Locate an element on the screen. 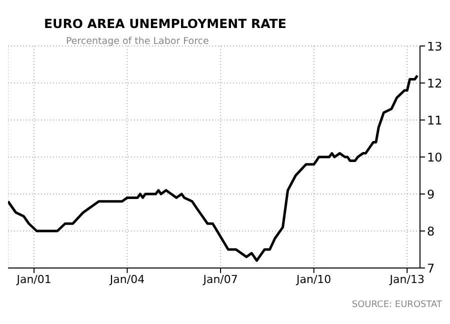 The width and height of the screenshot is (450, 324). chart-subtitle: Percentage of the Labor Force is located at coordinates (137, 41).